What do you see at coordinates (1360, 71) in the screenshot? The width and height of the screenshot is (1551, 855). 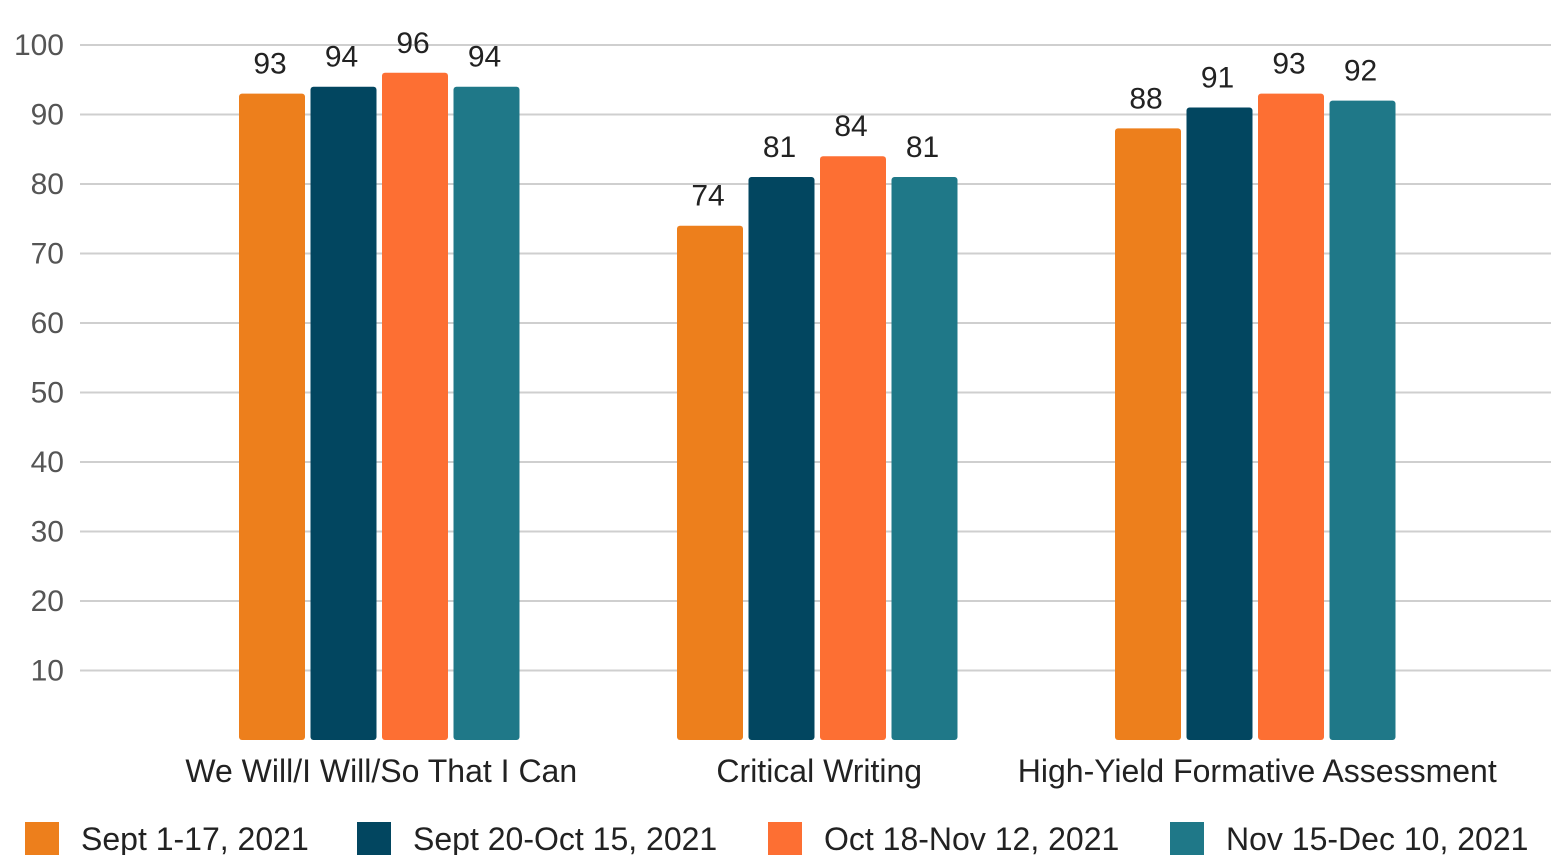 I see `data-label: 92` at bounding box center [1360, 71].